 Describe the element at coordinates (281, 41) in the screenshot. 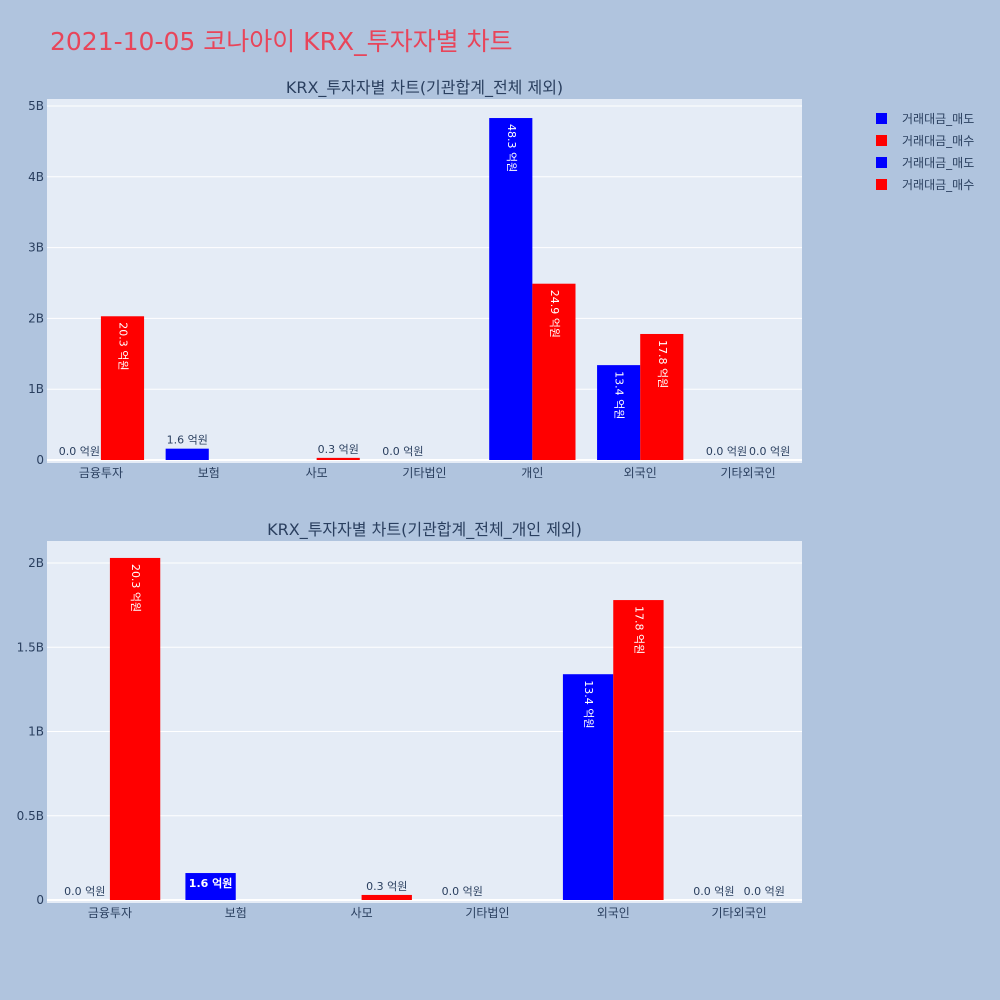

I see `page-title: 2021-10-05 코나아이 KRX_투자자별 차트` at that location.